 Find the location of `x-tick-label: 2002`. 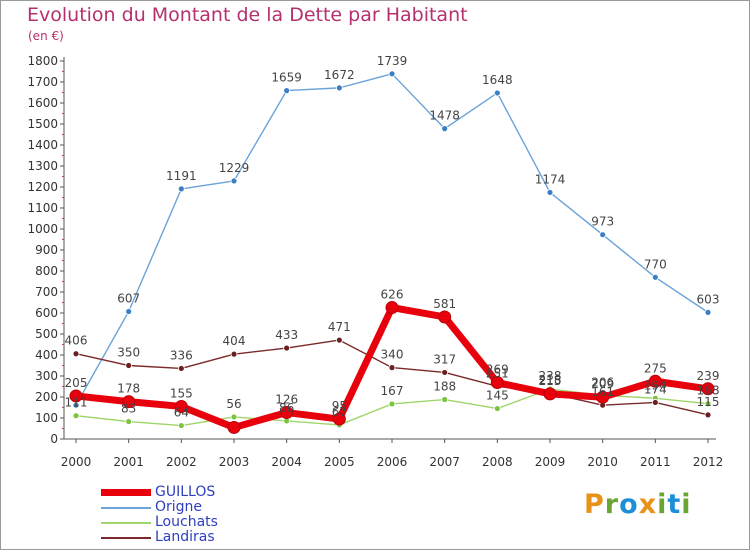

x-tick-label: 2002 is located at coordinates (181, 462).